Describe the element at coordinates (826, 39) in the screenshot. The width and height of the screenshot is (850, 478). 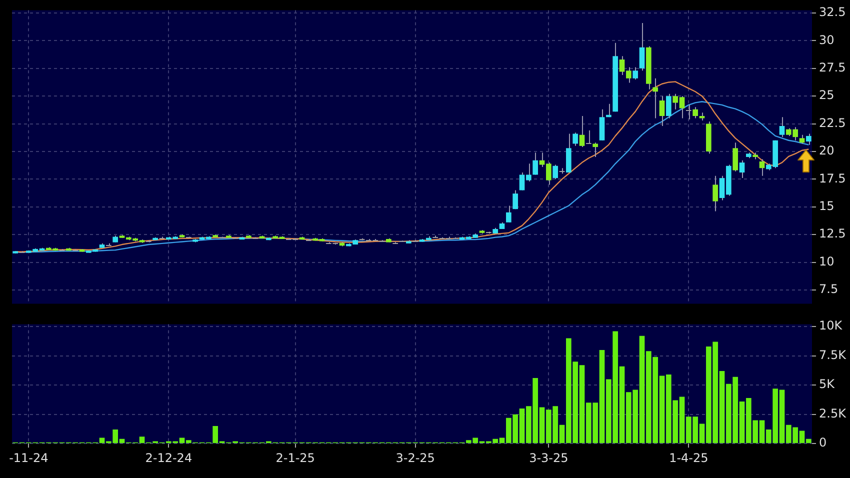
I see `y-tick-label: 30` at that location.